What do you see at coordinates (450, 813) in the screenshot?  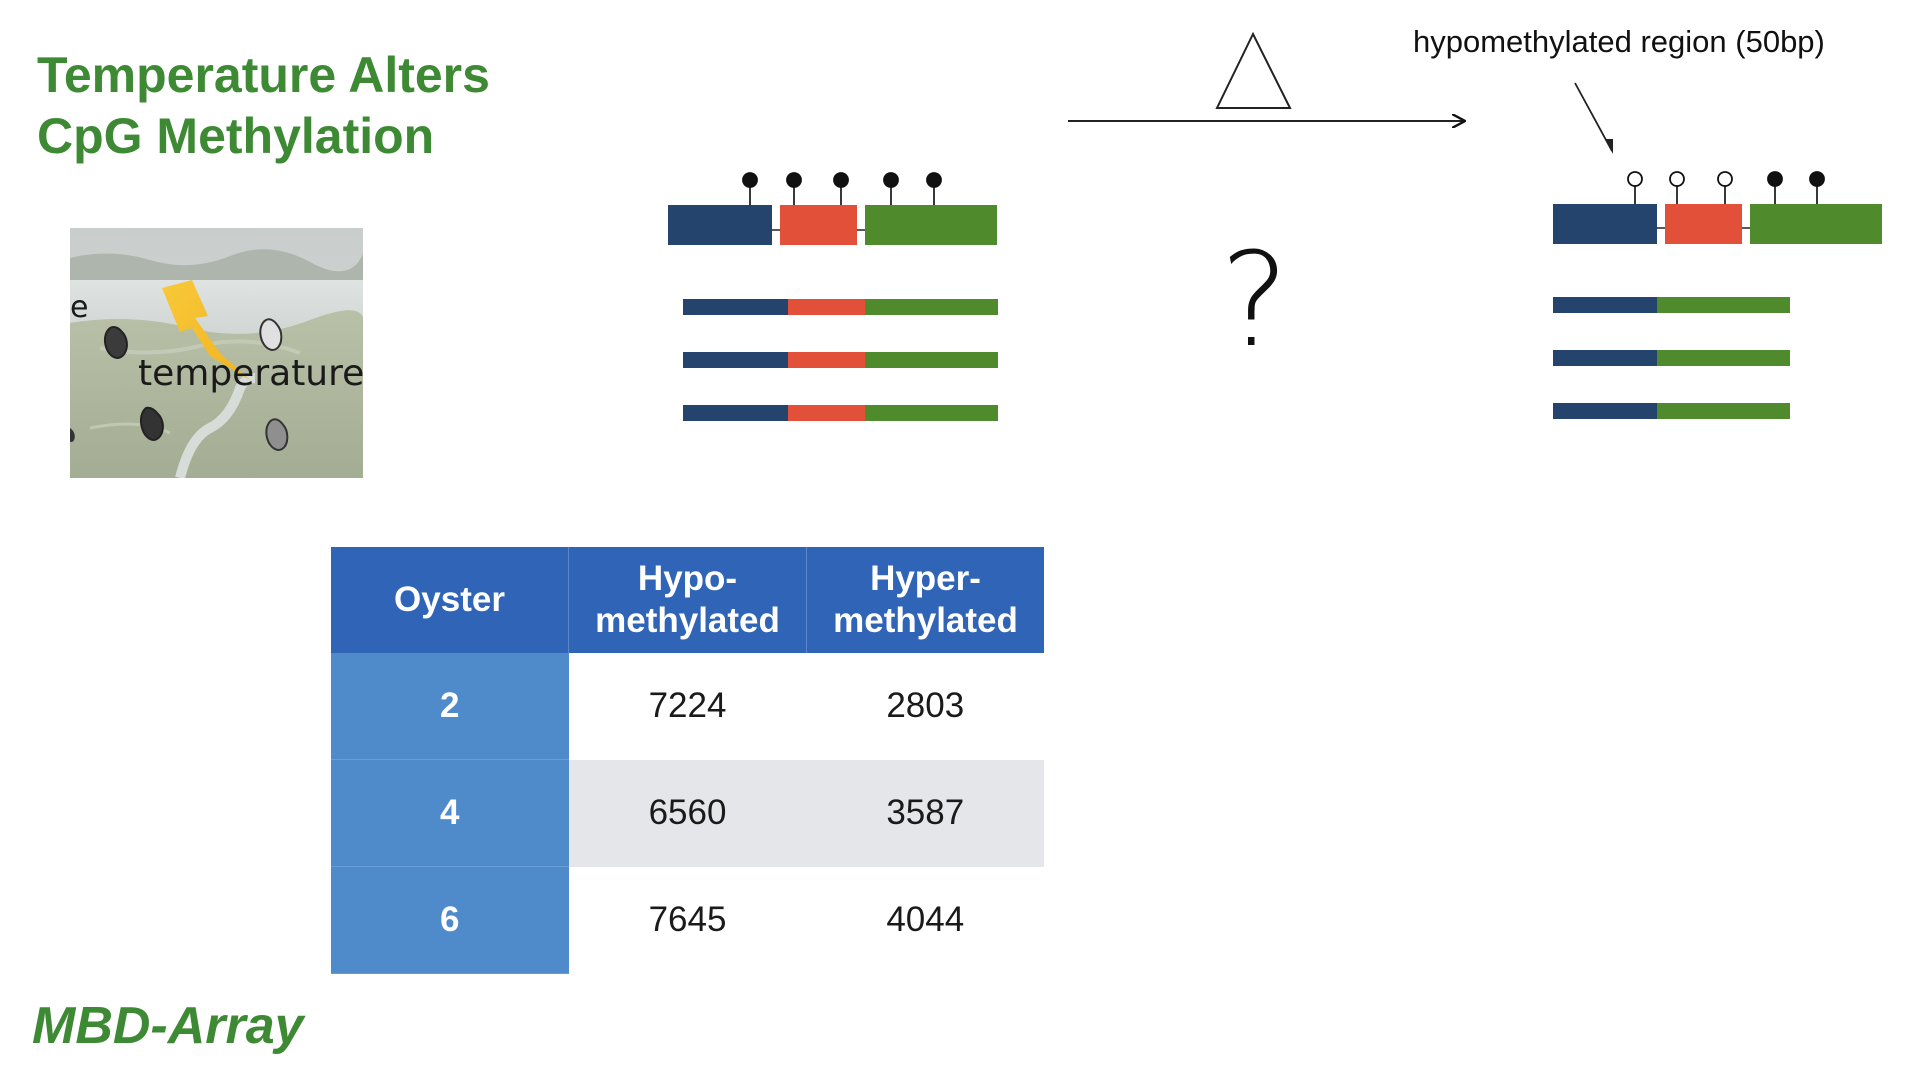 I see `oyster-id: 4` at bounding box center [450, 813].